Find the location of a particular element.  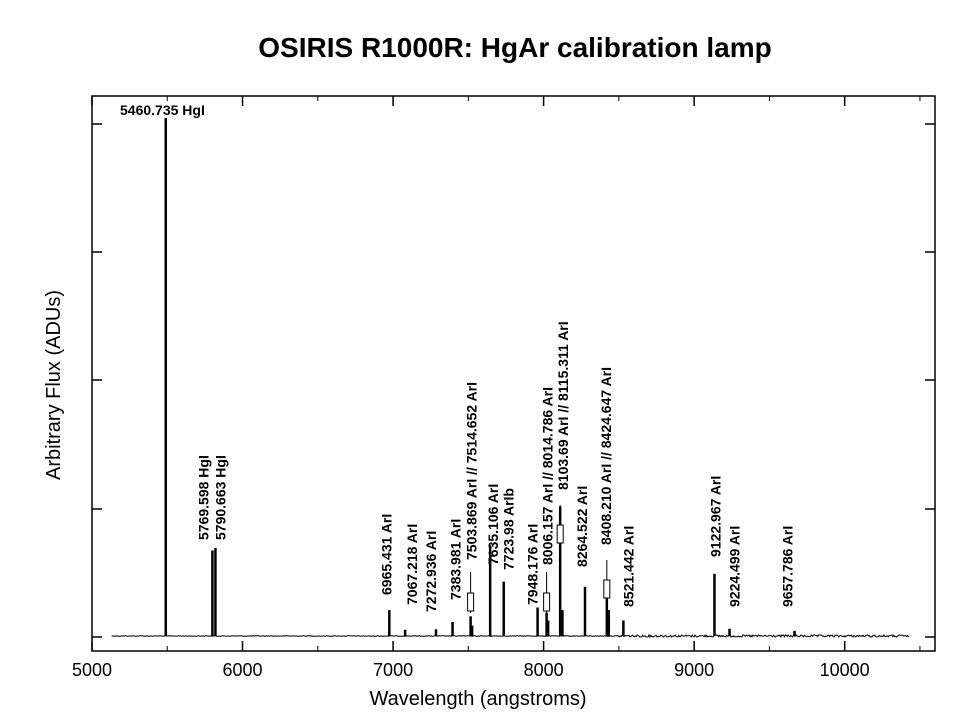

line-label: 5460.735 HgI is located at coordinates (162, 110).